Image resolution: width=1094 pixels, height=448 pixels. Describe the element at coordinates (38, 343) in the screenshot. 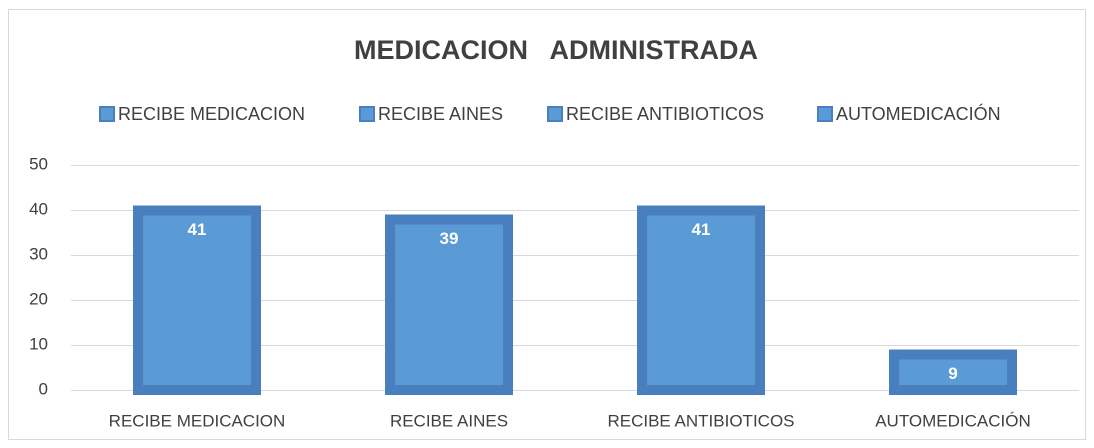

I see `y-tick-label: 10` at that location.